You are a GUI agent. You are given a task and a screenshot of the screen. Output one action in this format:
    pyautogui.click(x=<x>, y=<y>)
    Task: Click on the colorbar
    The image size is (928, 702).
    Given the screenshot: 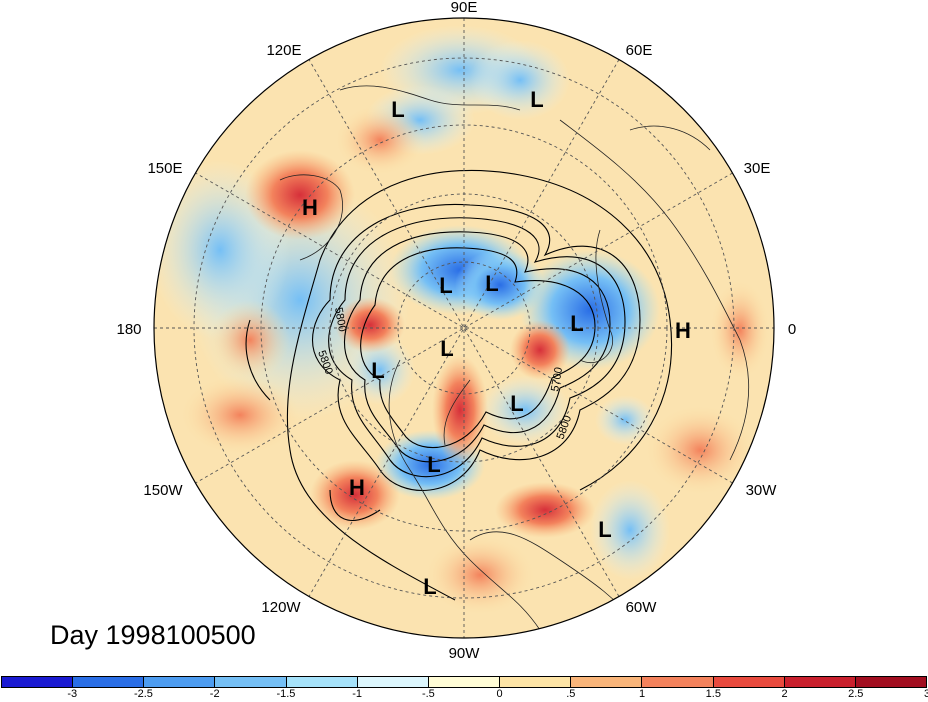 What is the action you would take?
    pyautogui.click(x=464, y=682)
    